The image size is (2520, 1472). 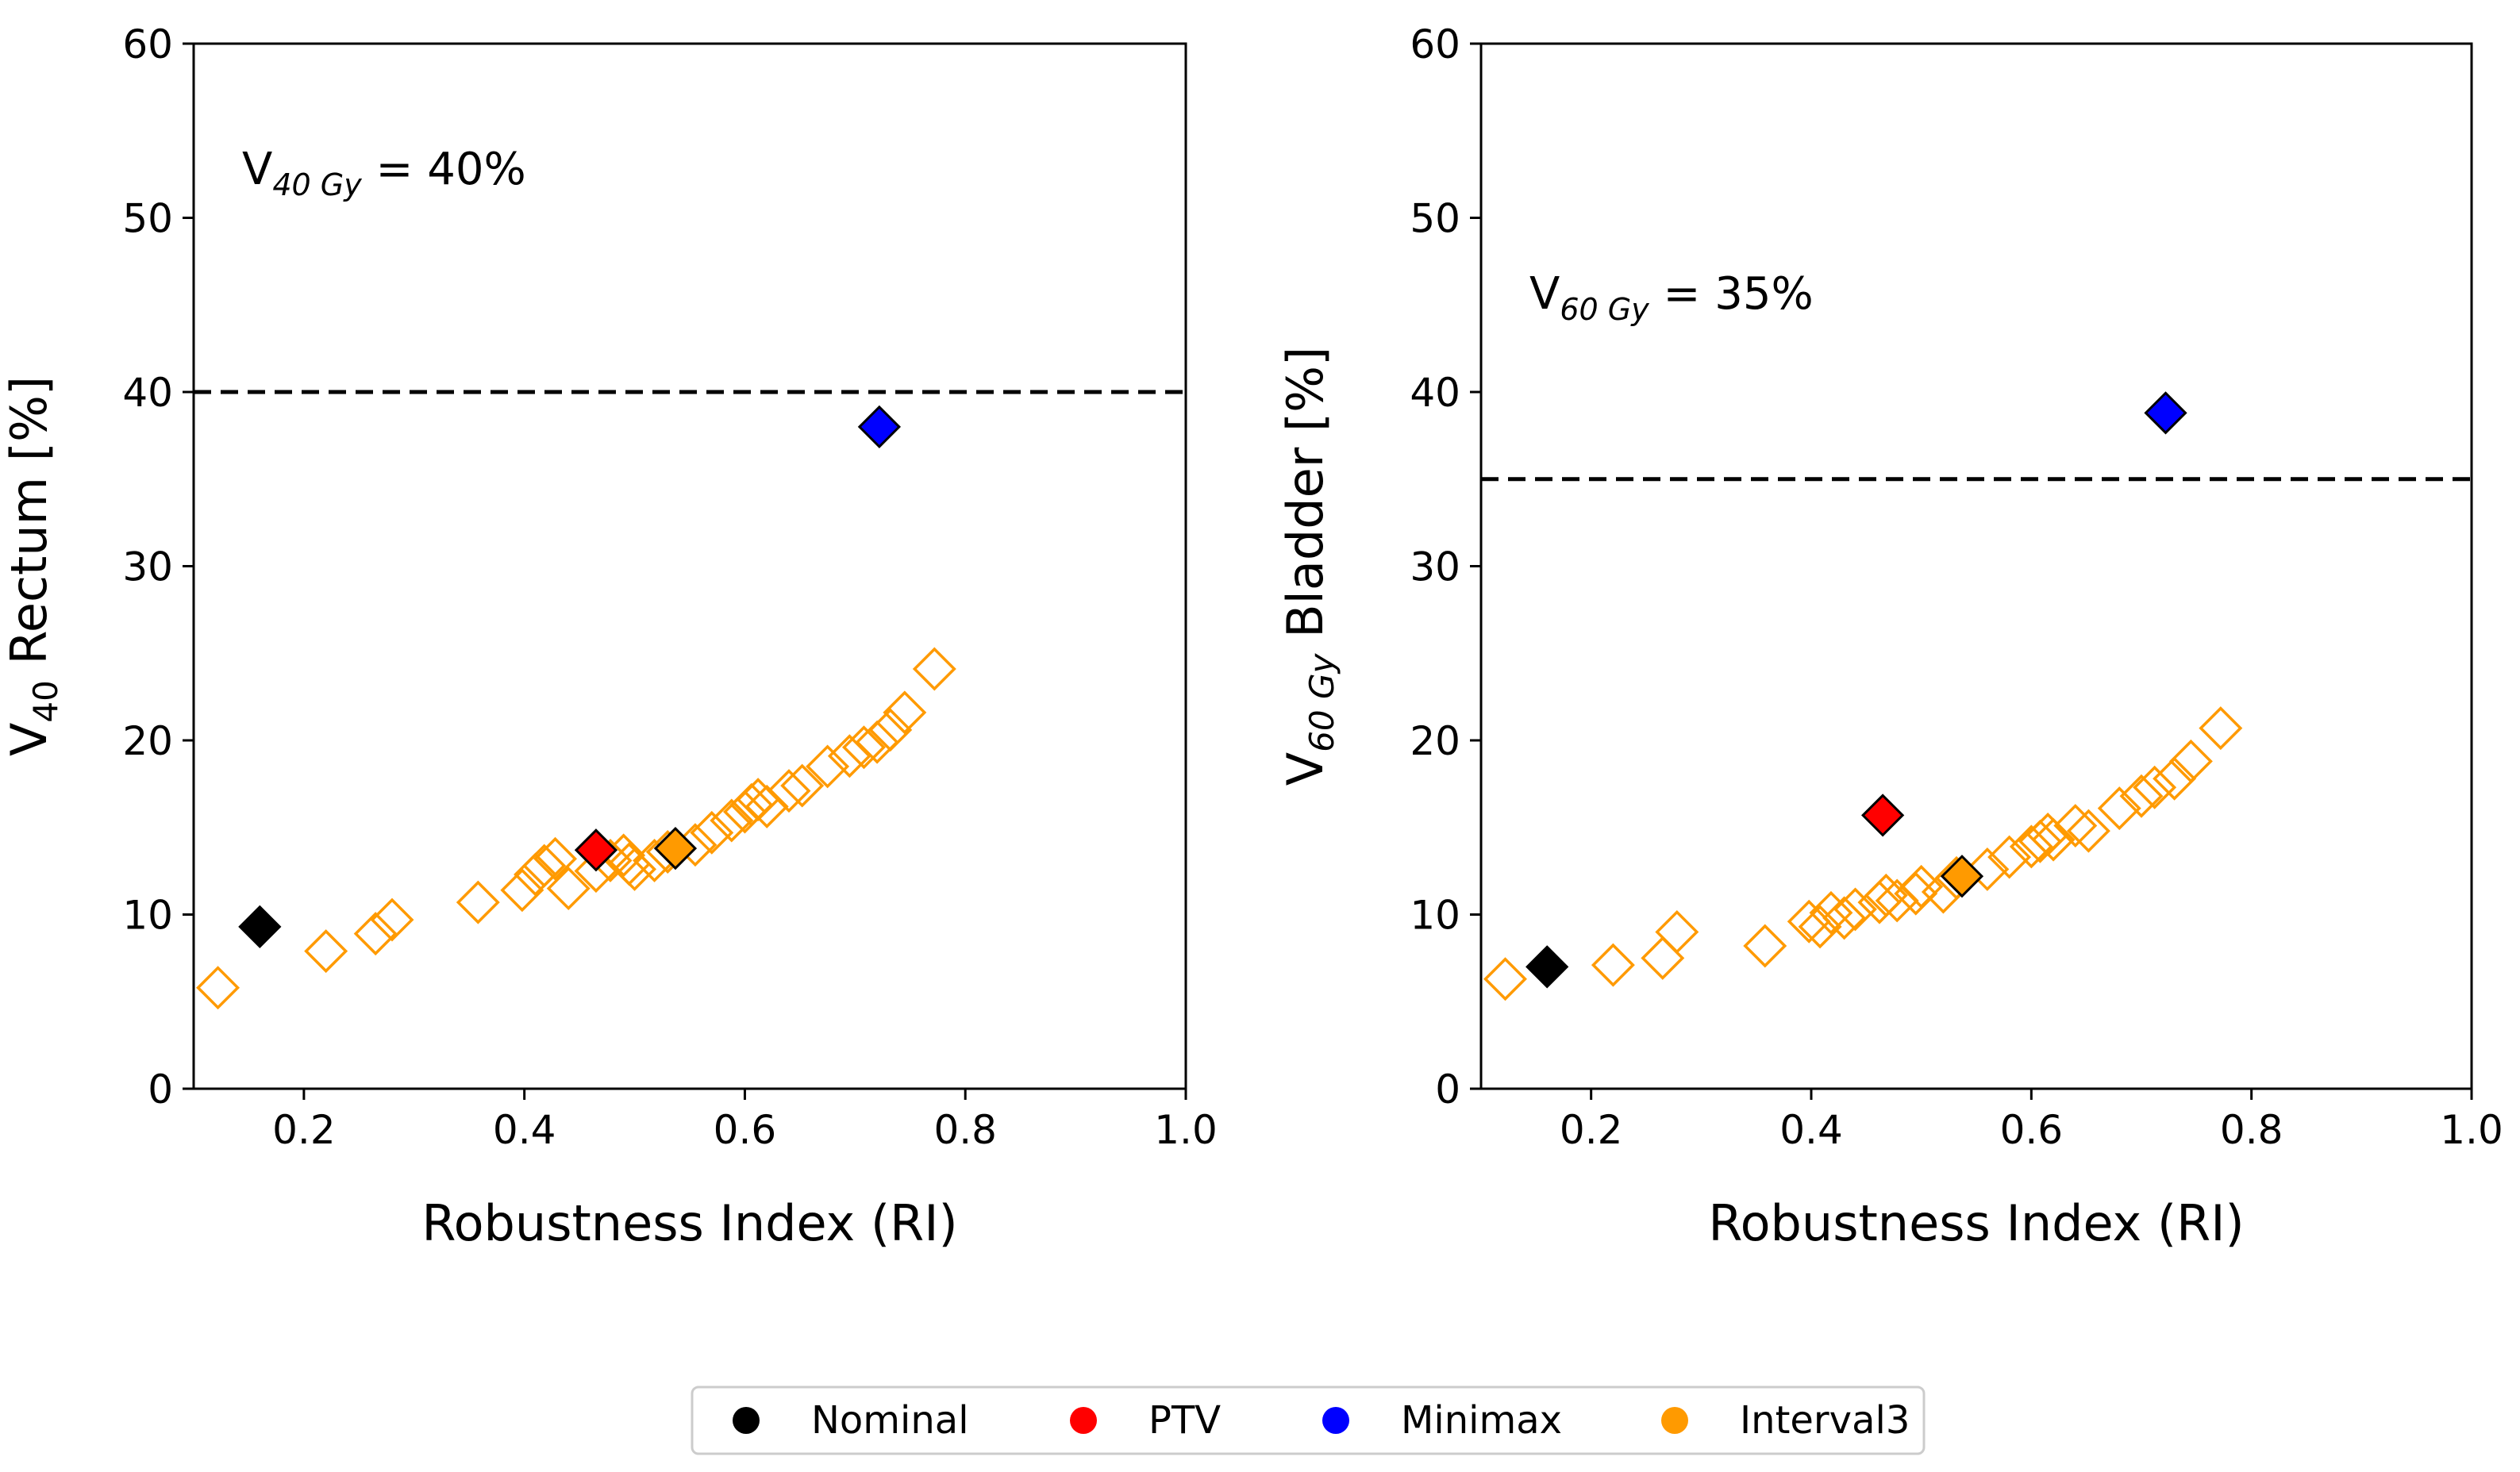 I want to click on legend-marker-minimax, so click(x=1335, y=1421).